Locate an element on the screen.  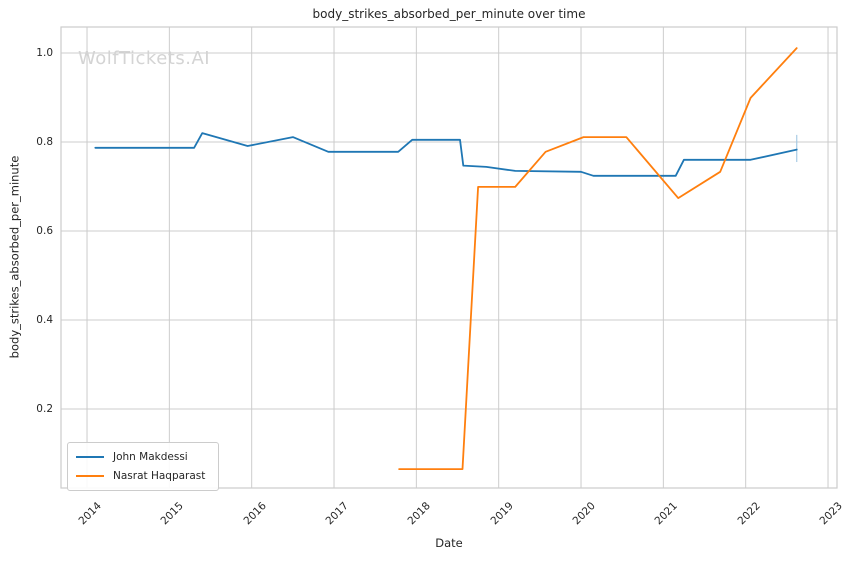
legend-entry-john-makdessi: John Makdessi is located at coordinates (143, 456).